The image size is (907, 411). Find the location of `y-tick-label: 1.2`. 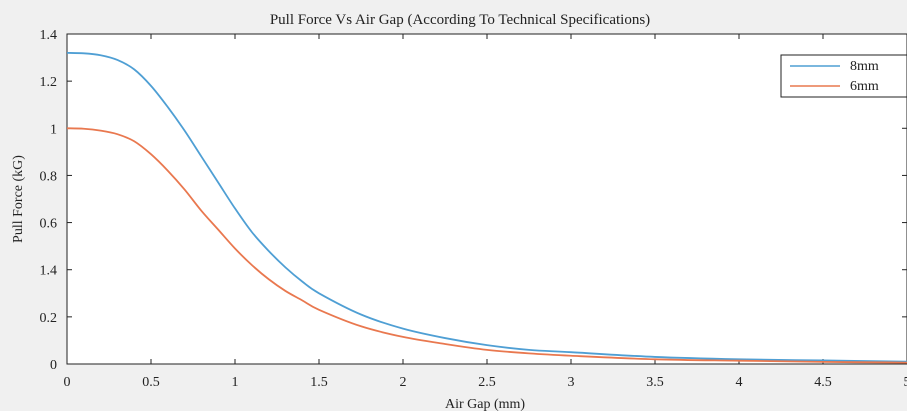

y-tick-label: 1.2 is located at coordinates (49, 82).